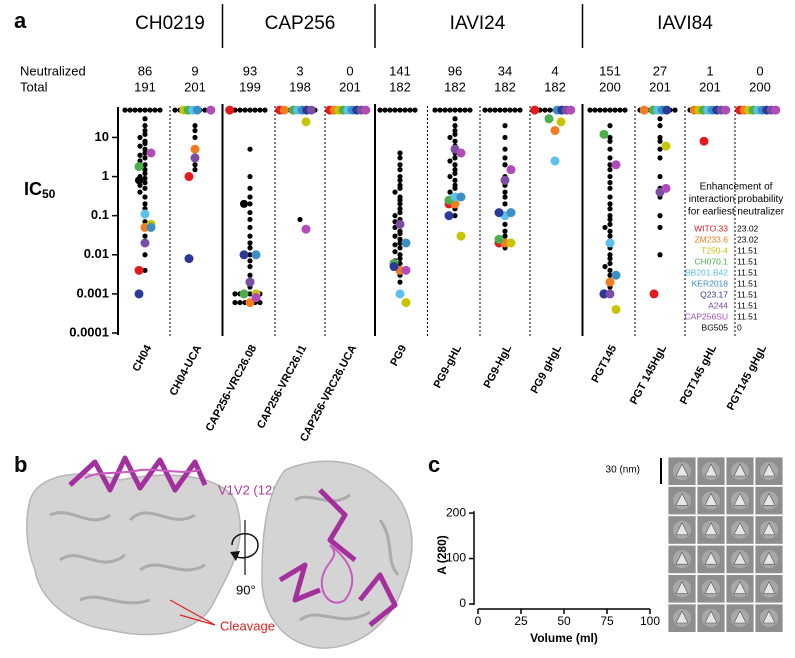 This screenshot has height=658, width=795. Describe the element at coordinates (498, 366) in the screenshot. I see `column-label: PG9-HgL` at that location.